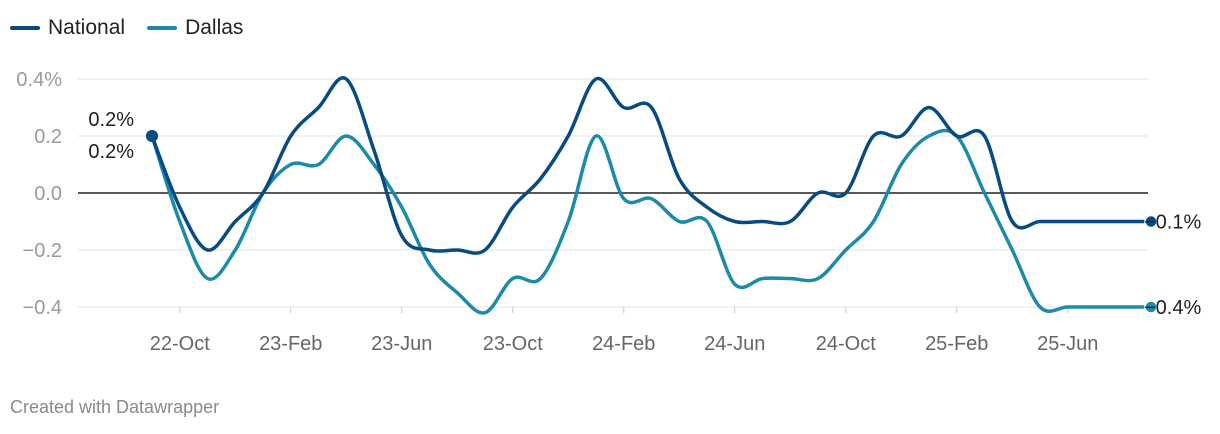 This screenshot has width=1220, height=434. Describe the element at coordinates (214, 27) in the screenshot. I see `legend-label-dallas: Dallas` at that location.